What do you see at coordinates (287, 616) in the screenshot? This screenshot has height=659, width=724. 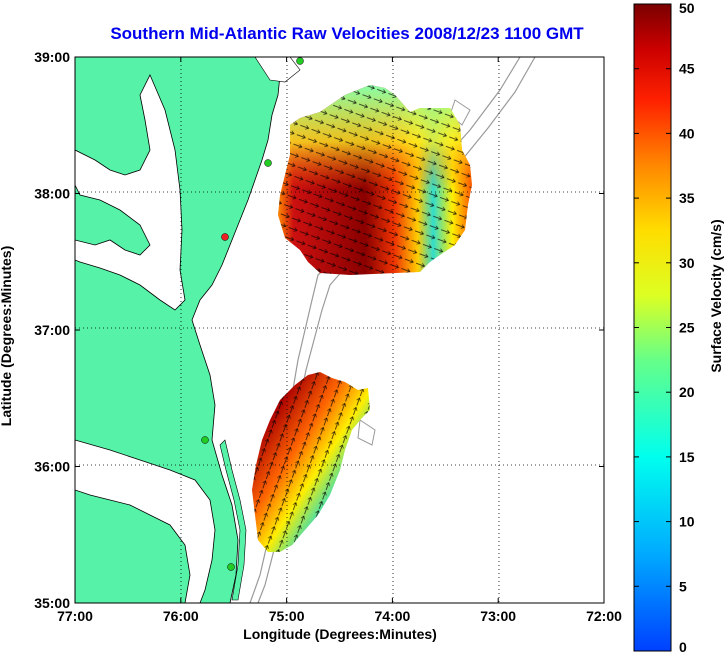 I see `x-tick-label: 75:00` at bounding box center [287, 616].